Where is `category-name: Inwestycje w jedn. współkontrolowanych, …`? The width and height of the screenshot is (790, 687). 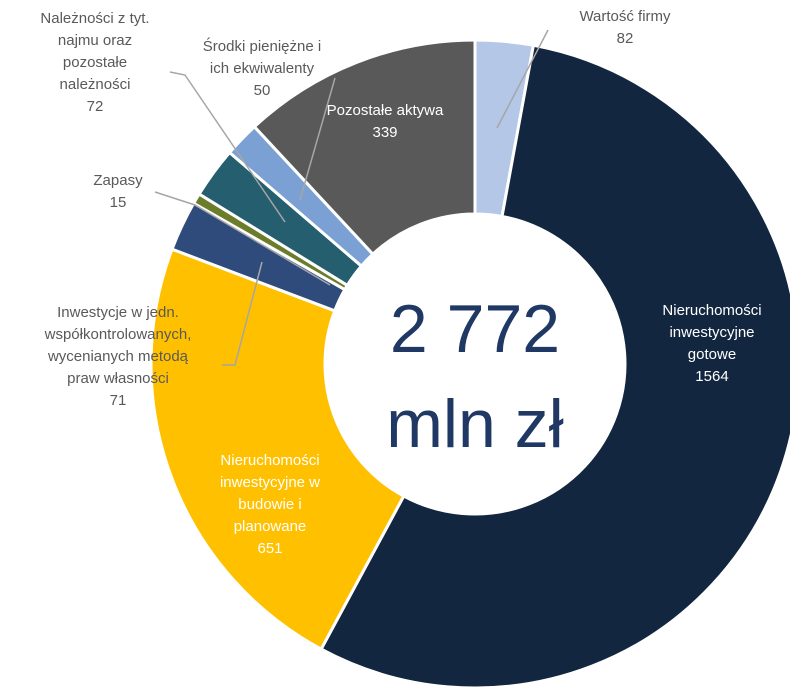 category-name: Inwestycje w jedn. współkontrolowanych, … is located at coordinates (118, 345).